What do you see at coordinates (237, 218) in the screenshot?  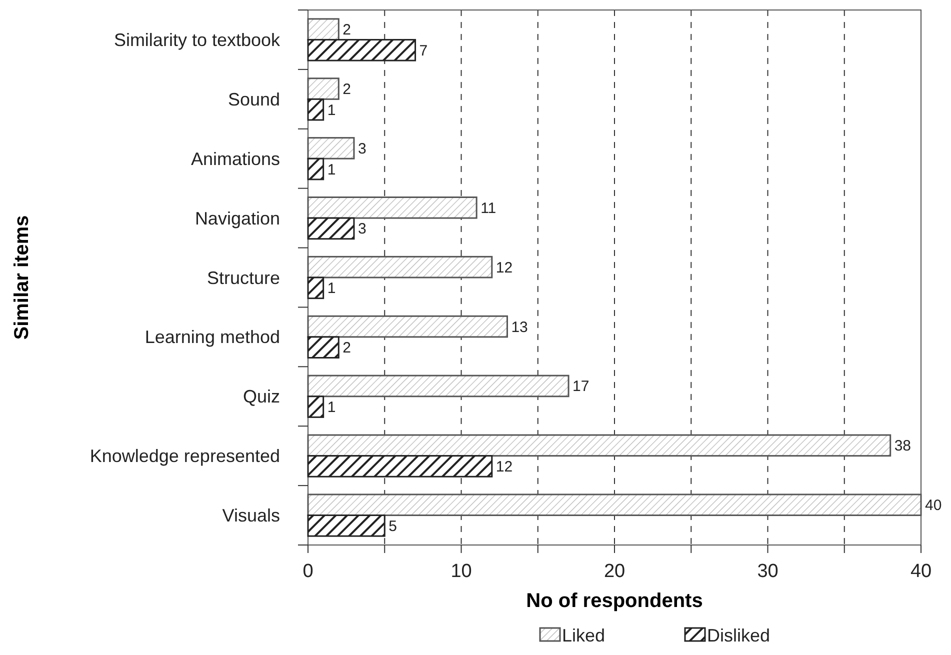 I see `y-tick-label: Navigation` at bounding box center [237, 218].